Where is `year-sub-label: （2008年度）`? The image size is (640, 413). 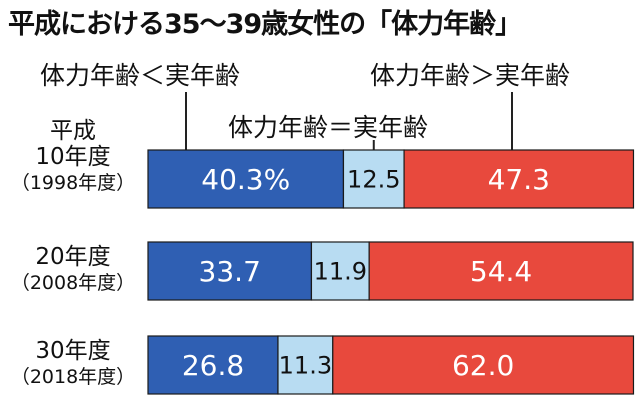 year-sub-label: （2008年度） is located at coordinates (73, 283).